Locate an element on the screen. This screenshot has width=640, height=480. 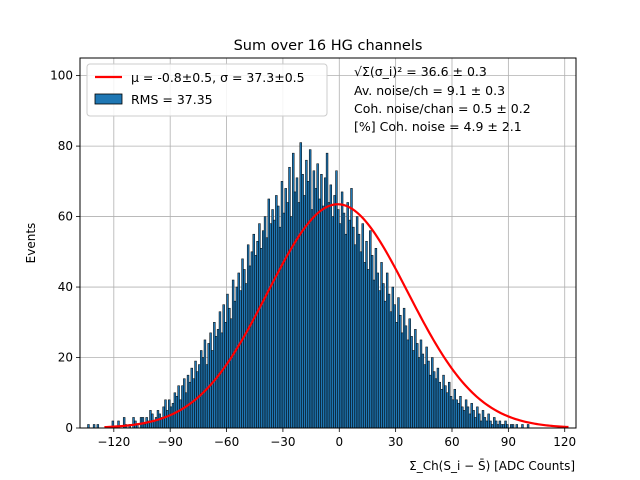
y-tick-label: 100 is located at coordinates (61, 76).